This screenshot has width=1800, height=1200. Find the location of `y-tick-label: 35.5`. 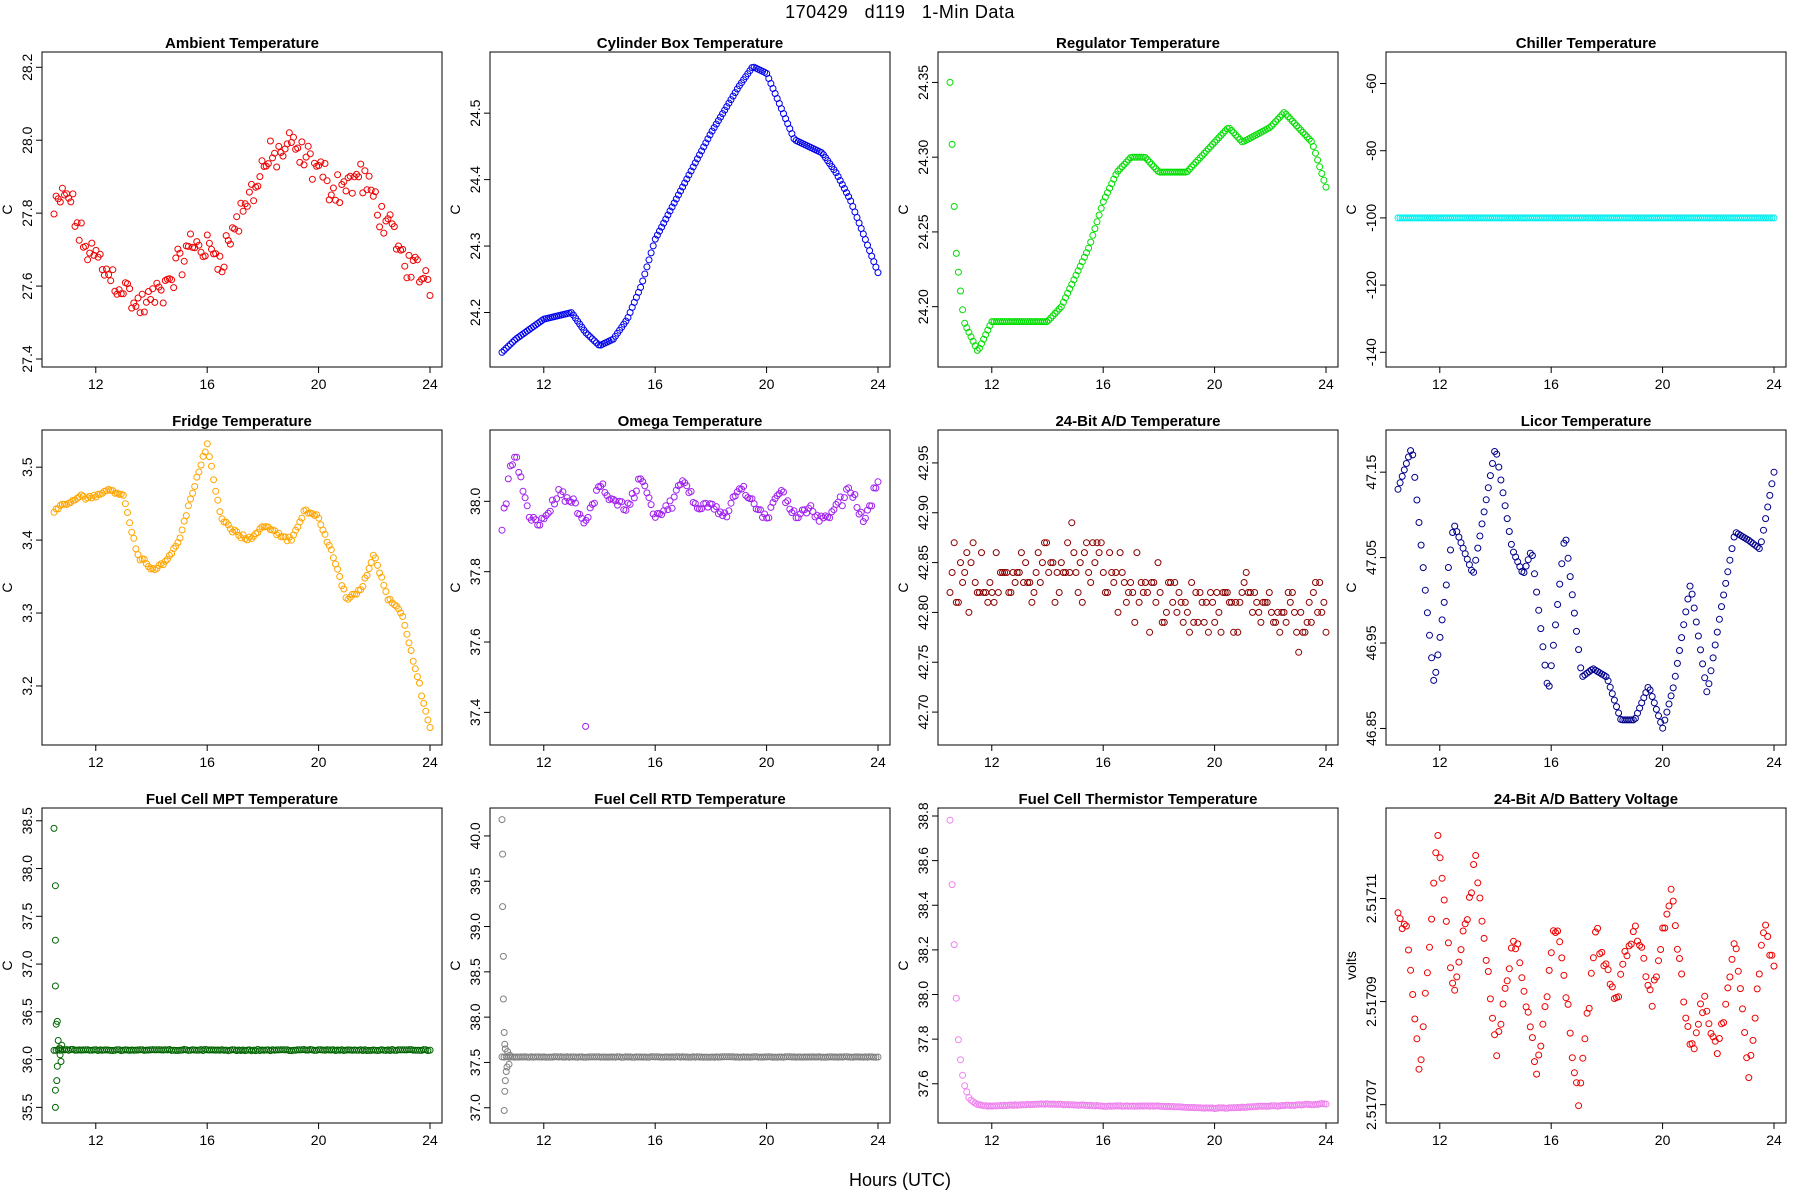

y-tick-label: 35.5 is located at coordinates (27, 1107).